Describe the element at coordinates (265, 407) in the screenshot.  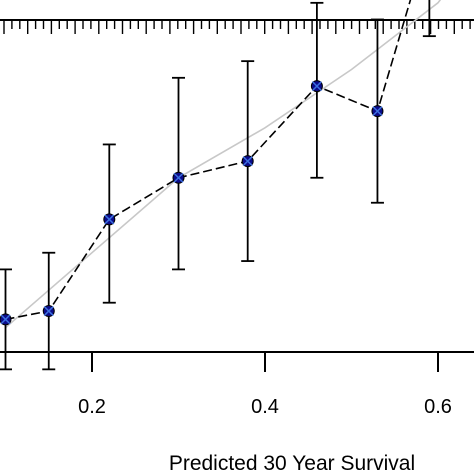
I see `x-tick-label: 0.4` at that location.